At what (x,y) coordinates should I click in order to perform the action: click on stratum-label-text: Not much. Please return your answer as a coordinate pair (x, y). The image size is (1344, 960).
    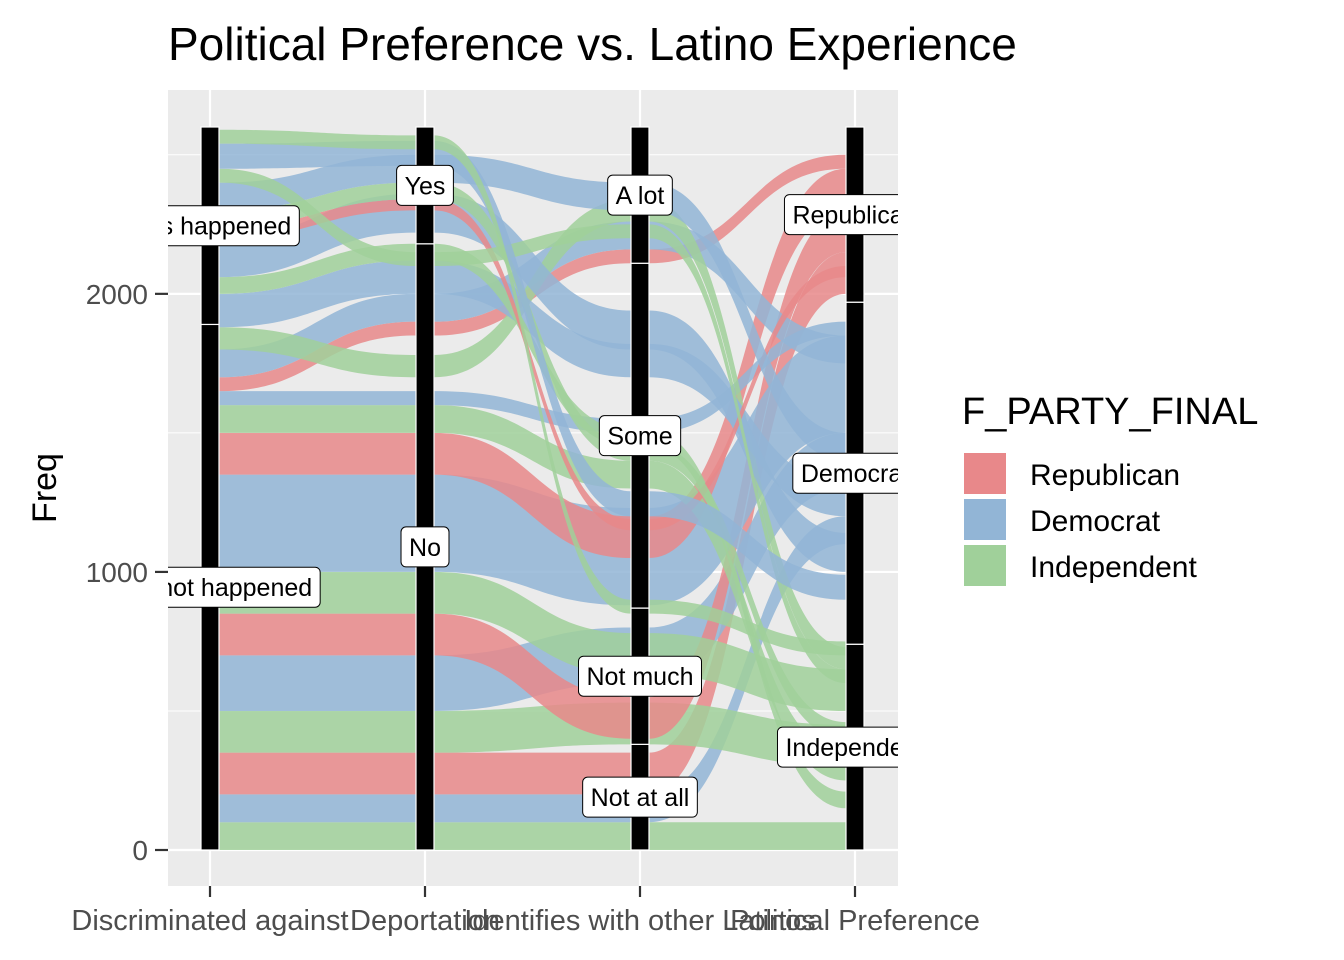
    Looking at the image, I should click on (640, 677).